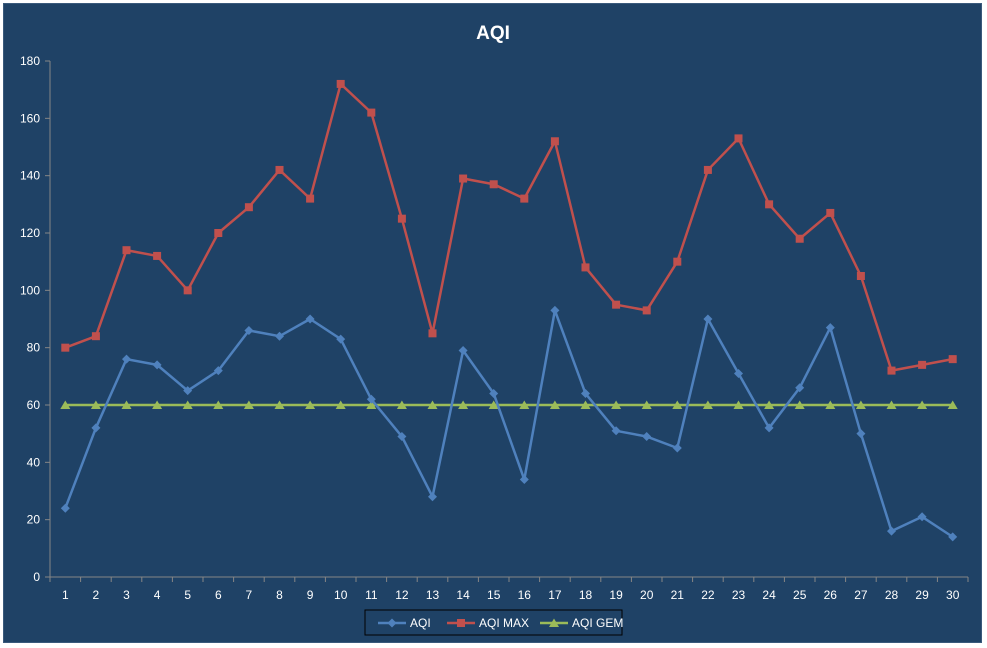 This screenshot has width=987, height=648. What do you see at coordinates (831, 595) in the screenshot?
I see `x-tick-label: 26` at bounding box center [831, 595].